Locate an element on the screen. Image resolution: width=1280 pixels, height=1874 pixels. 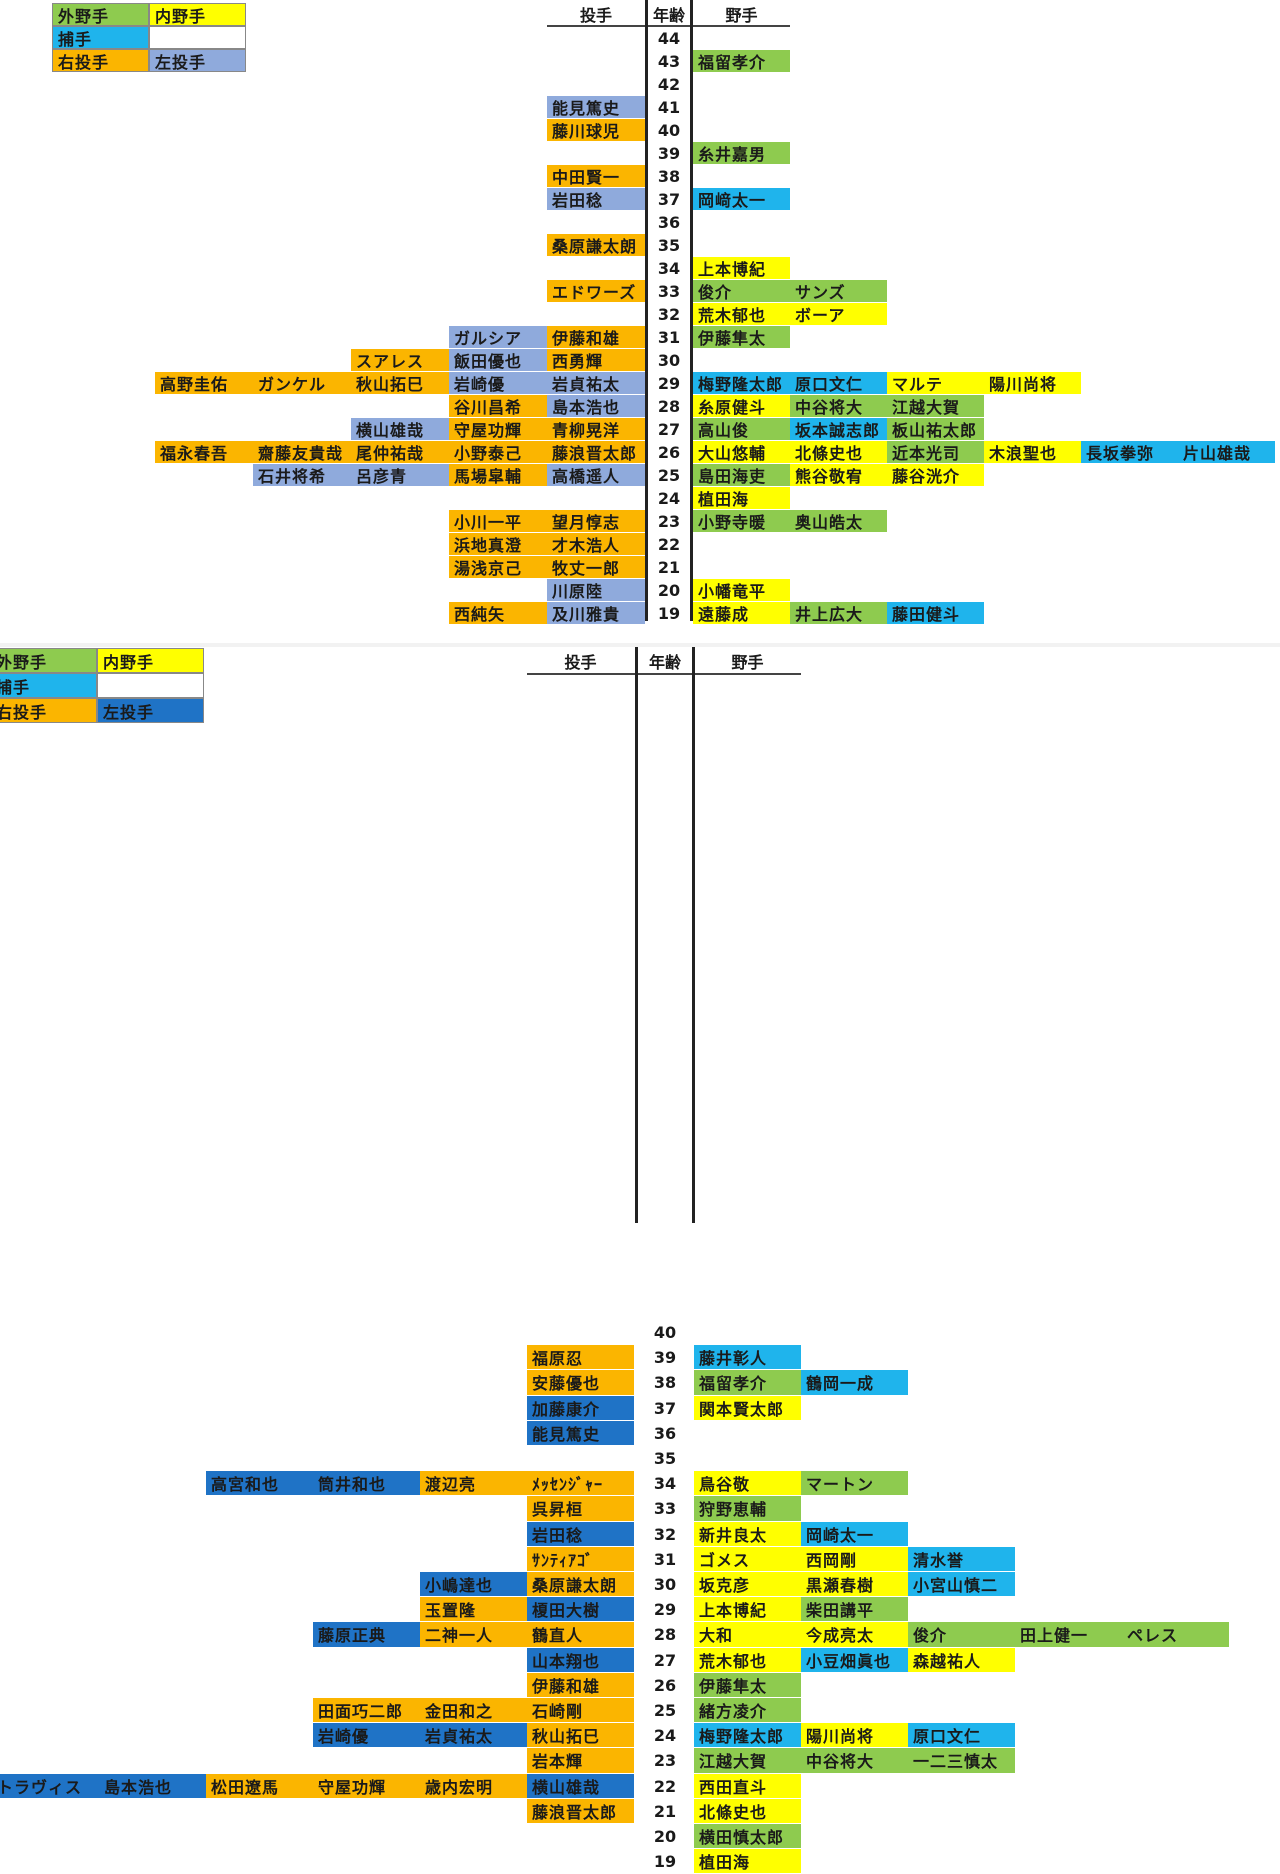
pitcher-cell: 飯田優也 is located at coordinates (498, 360).